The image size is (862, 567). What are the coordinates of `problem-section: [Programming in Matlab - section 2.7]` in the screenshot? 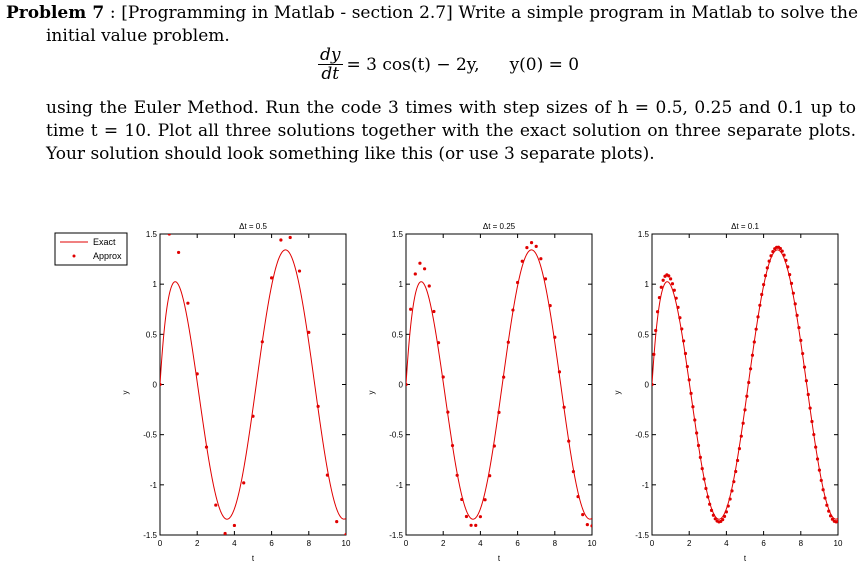 It's located at (287, 13).